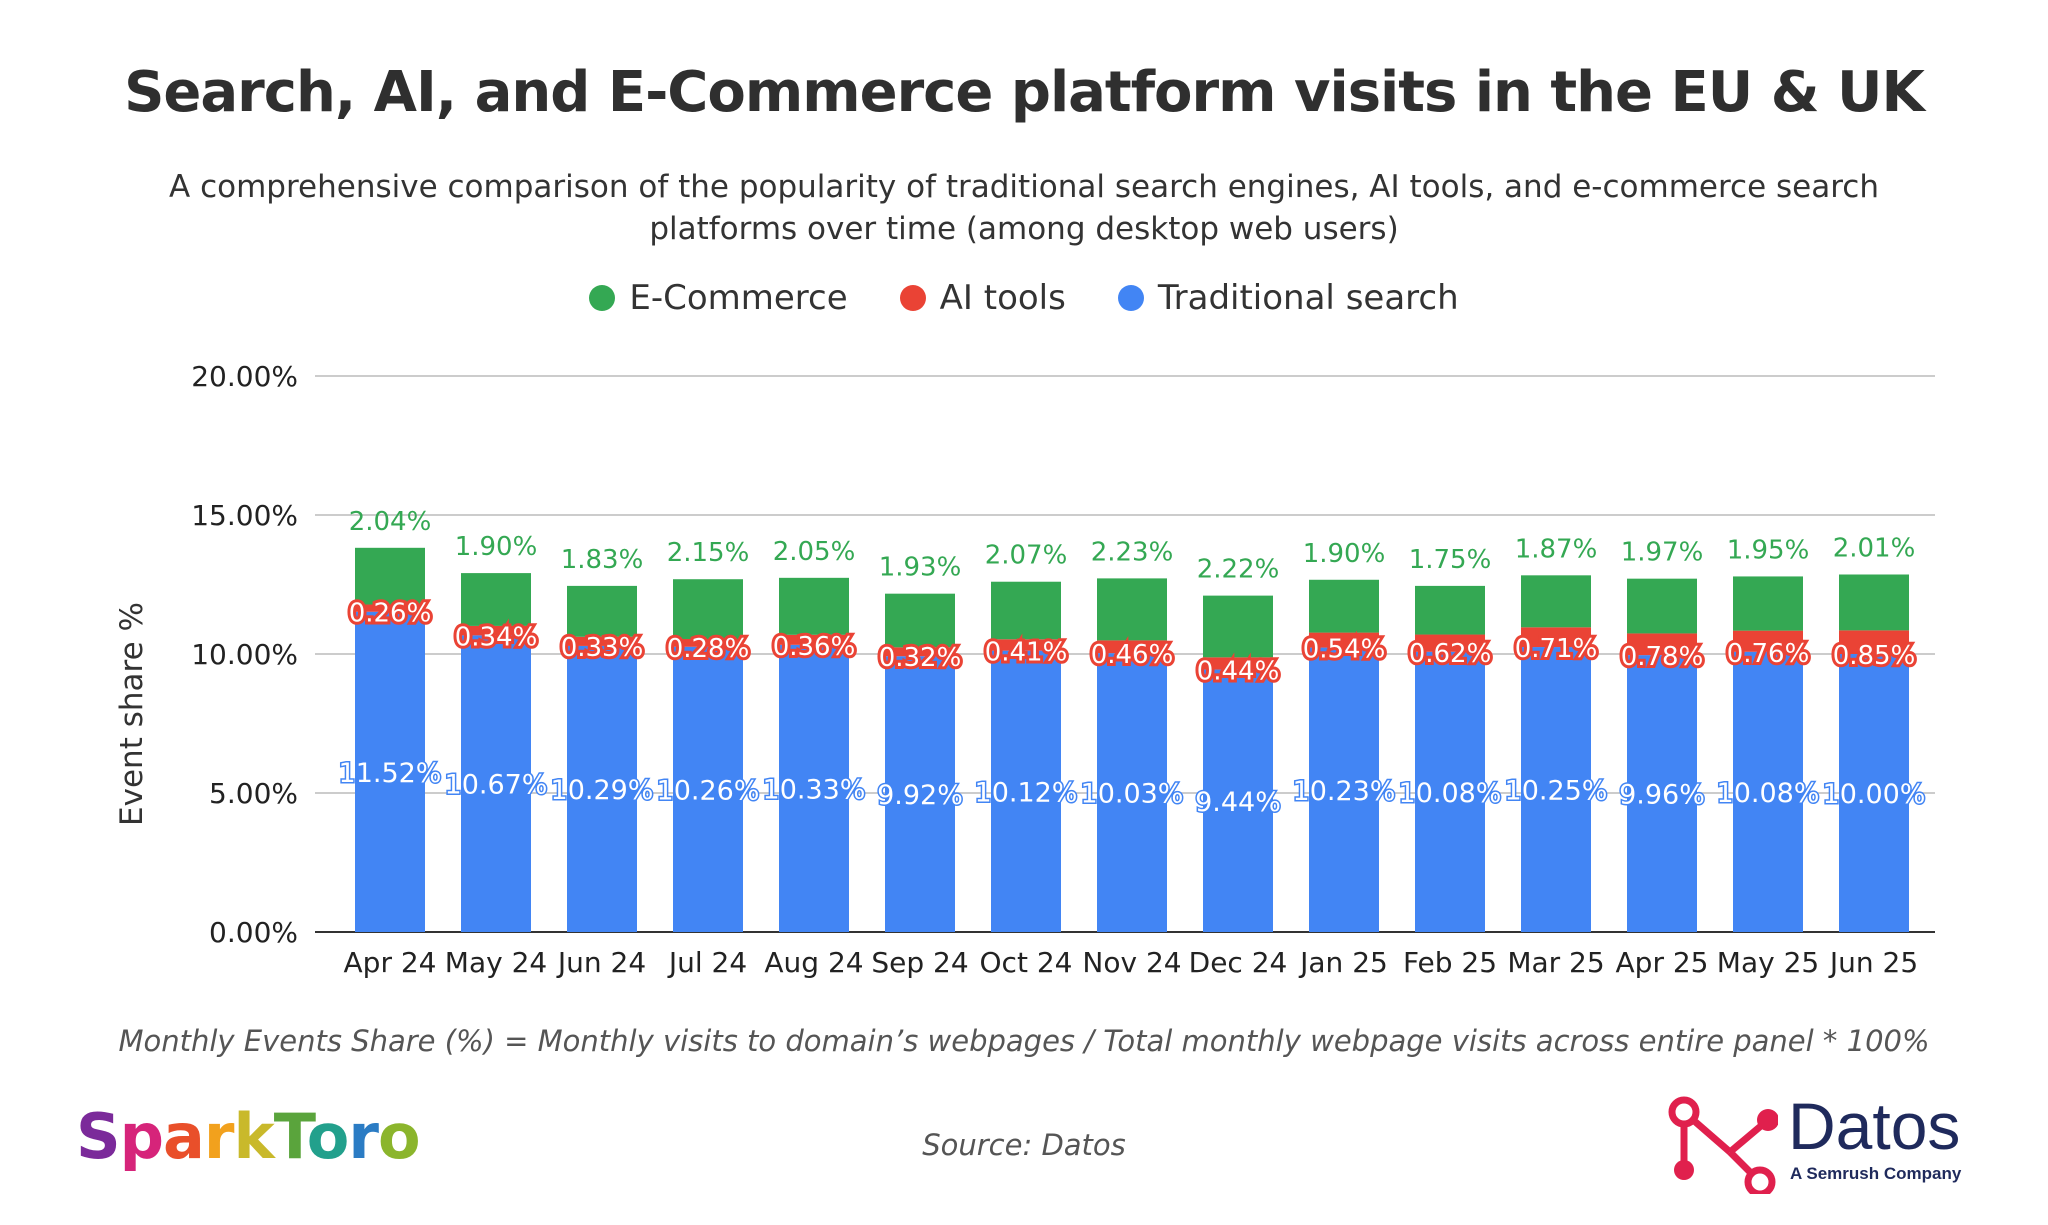 This screenshot has height=1225, width=2048. What do you see at coordinates (1662, 553) in the screenshot?
I see `data-label-ecommerce: 1.97%` at bounding box center [1662, 553].